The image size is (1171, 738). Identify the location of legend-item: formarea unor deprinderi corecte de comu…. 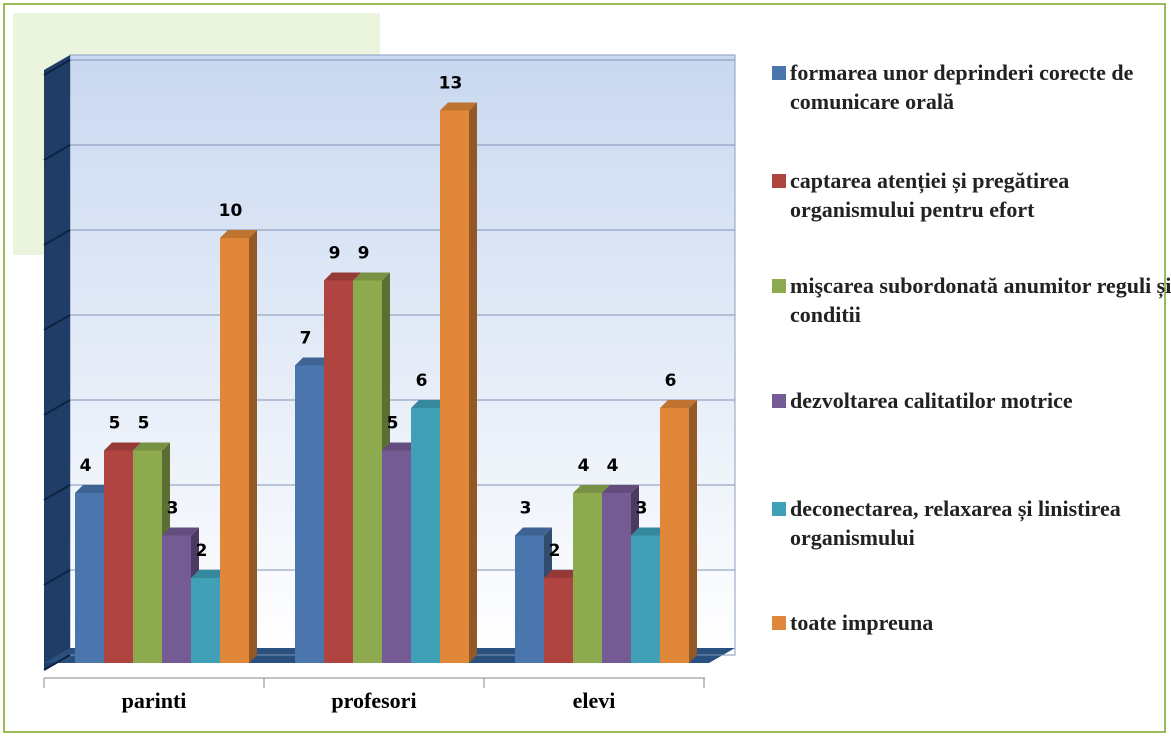
(965, 87).